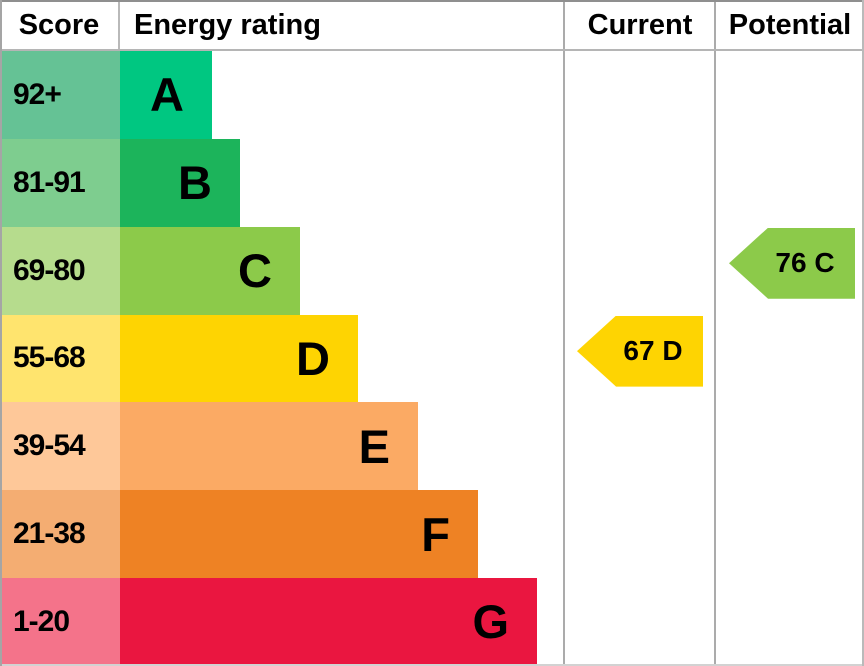  Describe the element at coordinates (715, 333) in the screenshot. I see `potential-column-divider` at that location.